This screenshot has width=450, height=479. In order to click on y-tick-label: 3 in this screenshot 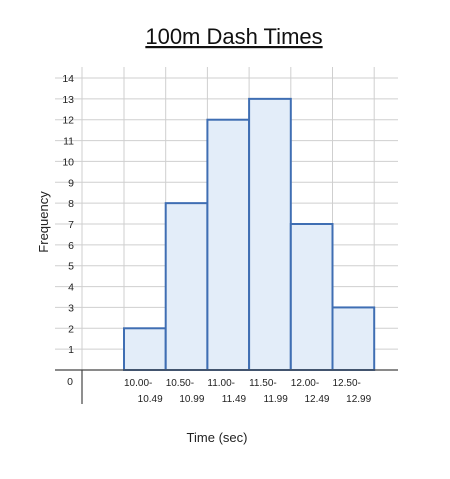, I will do `click(71, 308)`.